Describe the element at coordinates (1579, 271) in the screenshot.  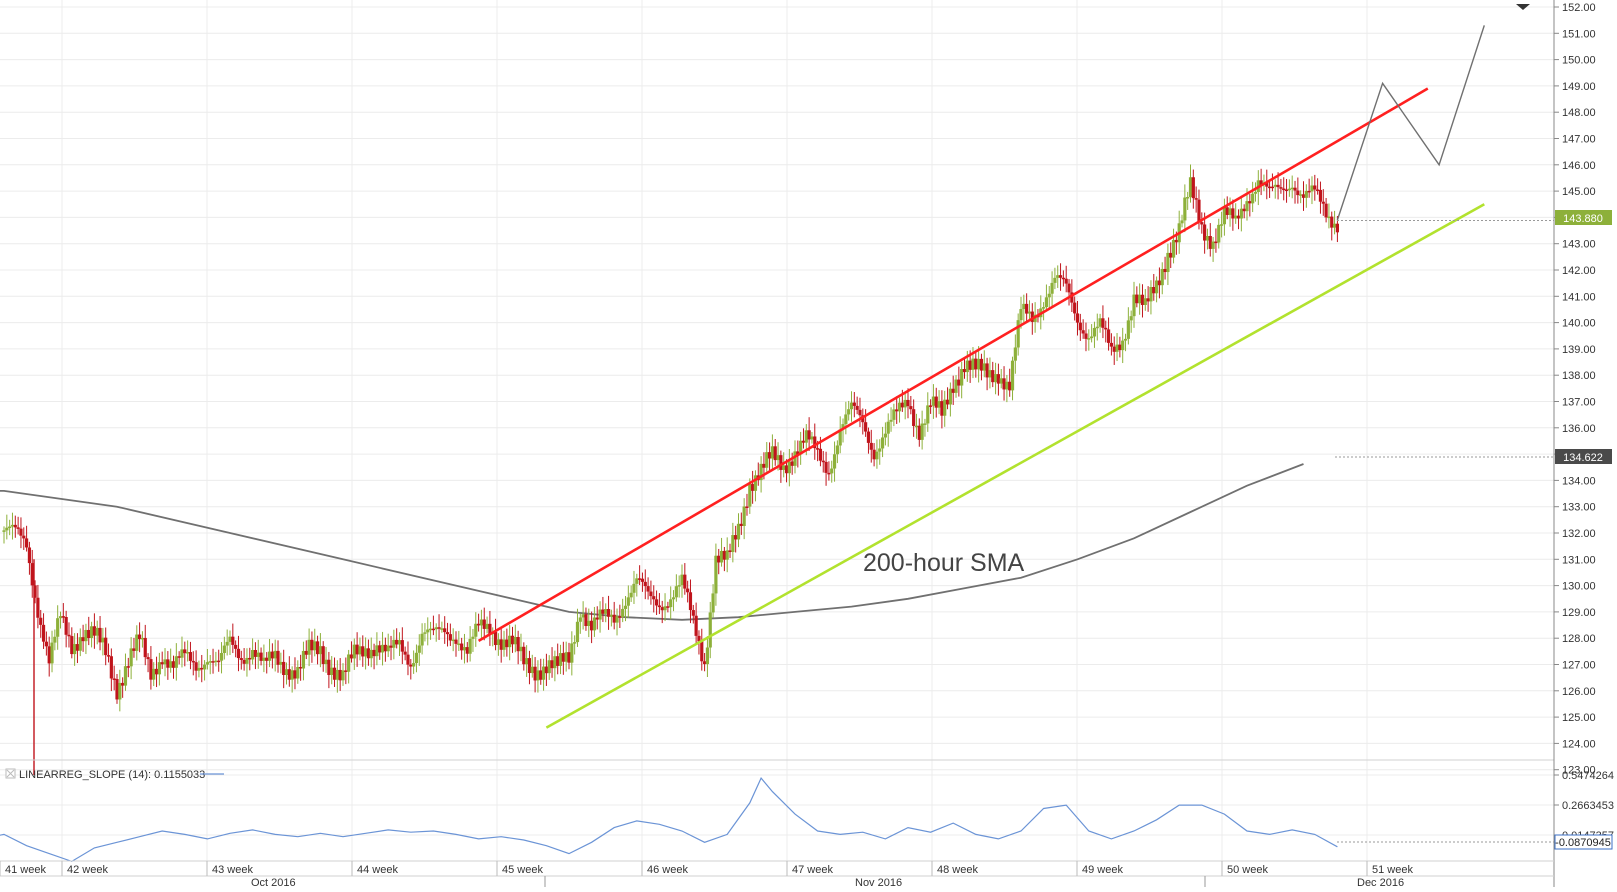
I see `price-tick-label: 142.00` at that location.